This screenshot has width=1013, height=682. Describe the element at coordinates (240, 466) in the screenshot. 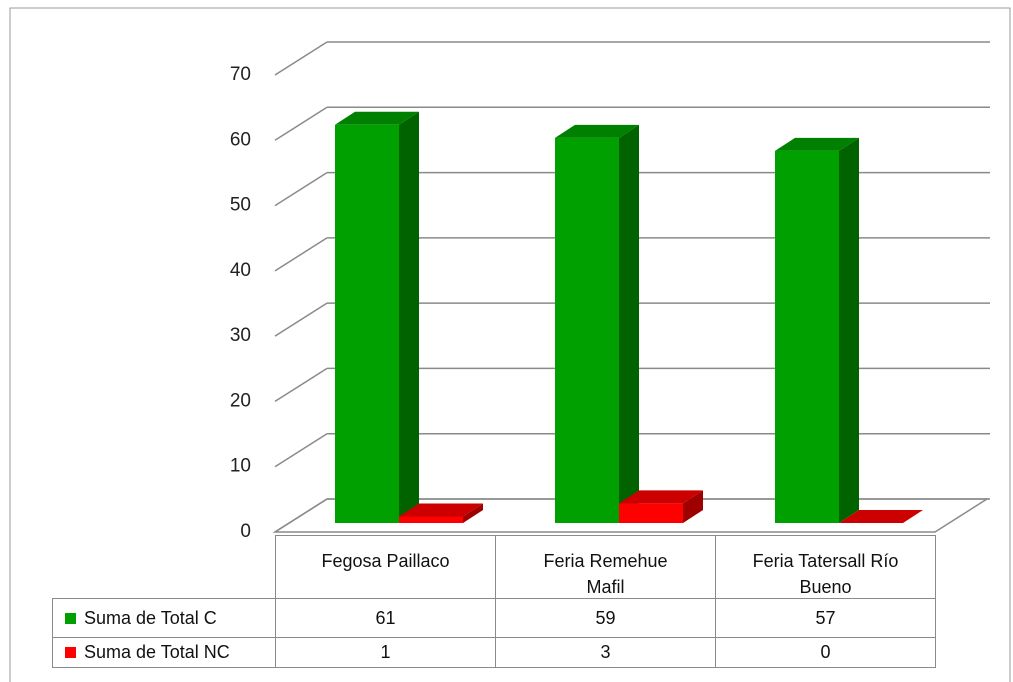

I see `y-tick-label: 10` at that location.